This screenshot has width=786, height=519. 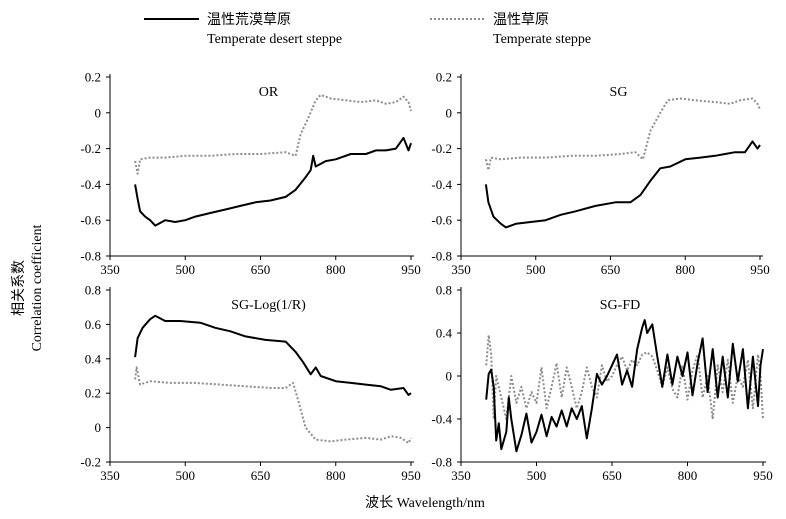 I want to click on x-axis-label: 波长 Wavelength/nm, so click(x=425, y=503).